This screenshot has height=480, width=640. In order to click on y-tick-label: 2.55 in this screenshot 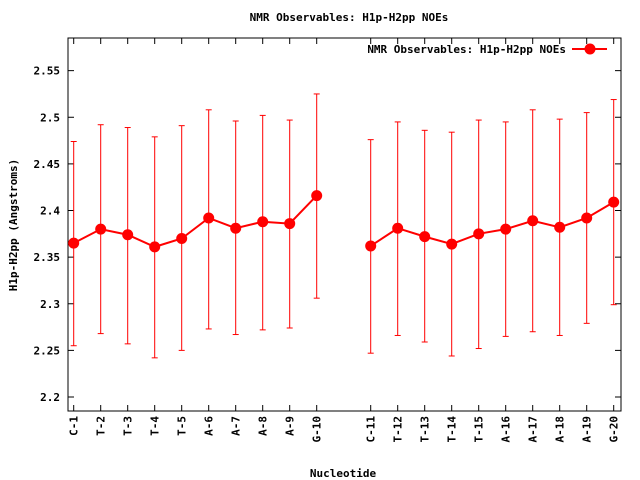, I will do `click(47, 71)`.